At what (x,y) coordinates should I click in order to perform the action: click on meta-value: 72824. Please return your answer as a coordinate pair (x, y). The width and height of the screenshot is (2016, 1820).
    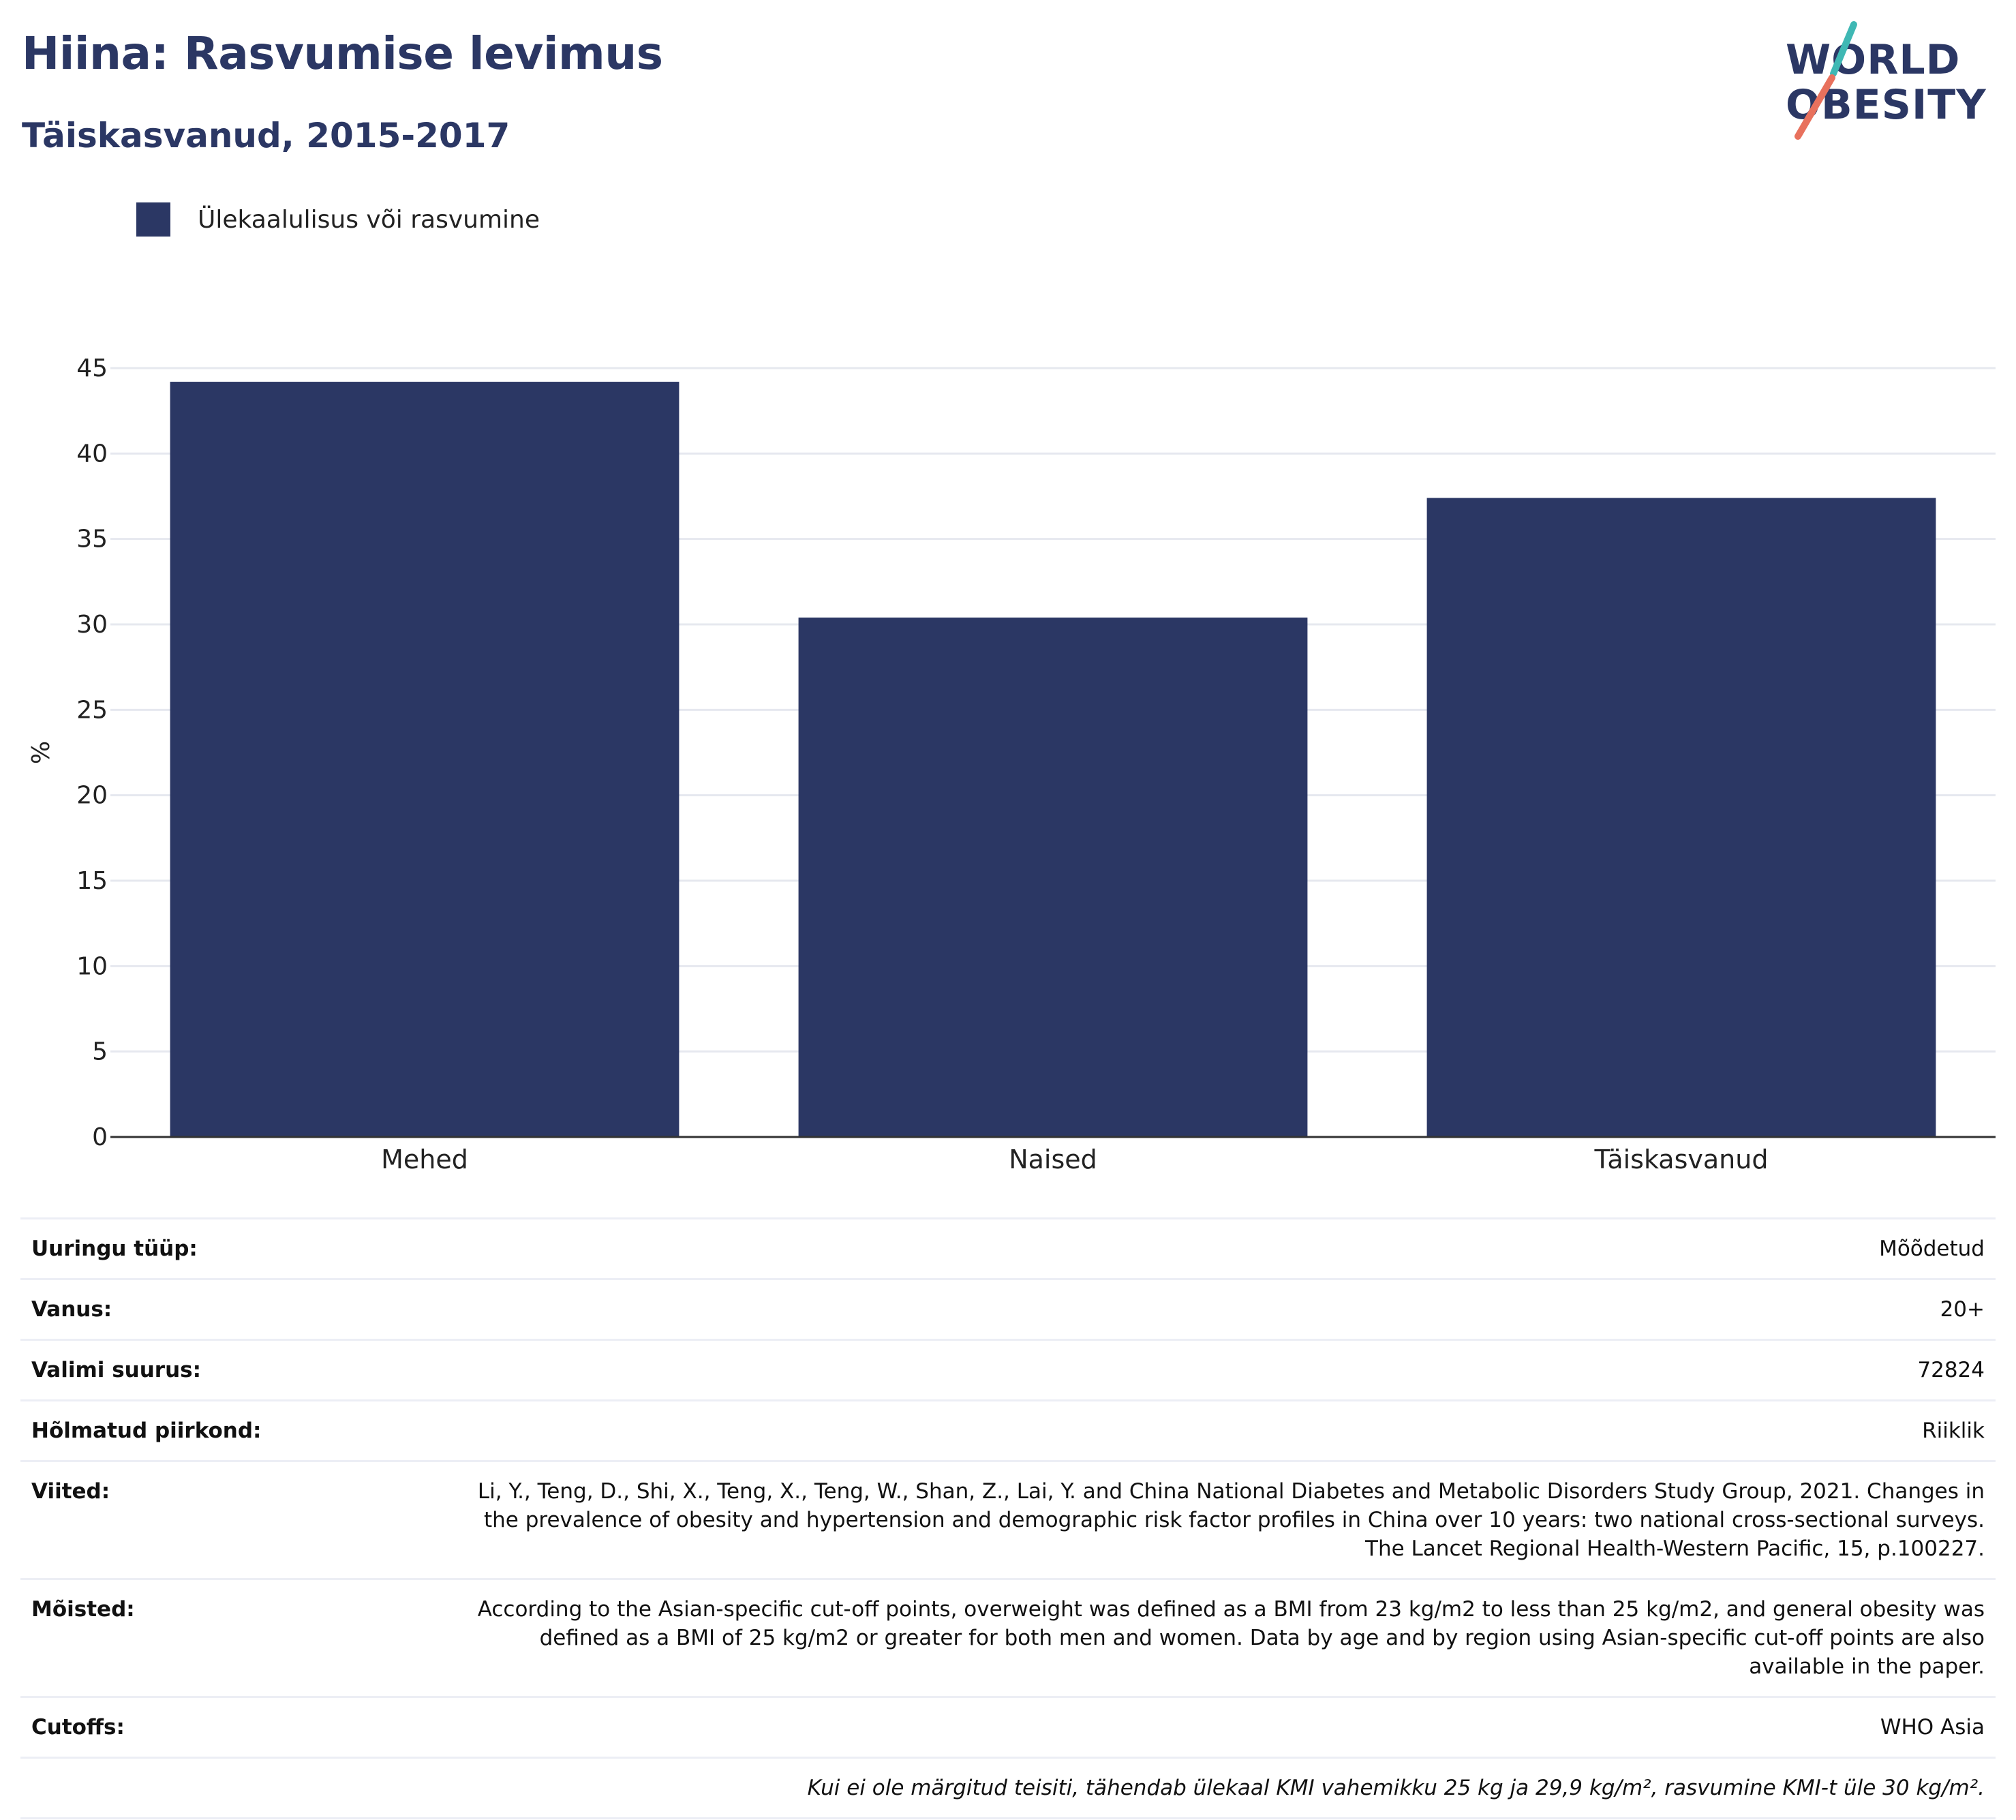
    Looking at the image, I should click on (1951, 1370).